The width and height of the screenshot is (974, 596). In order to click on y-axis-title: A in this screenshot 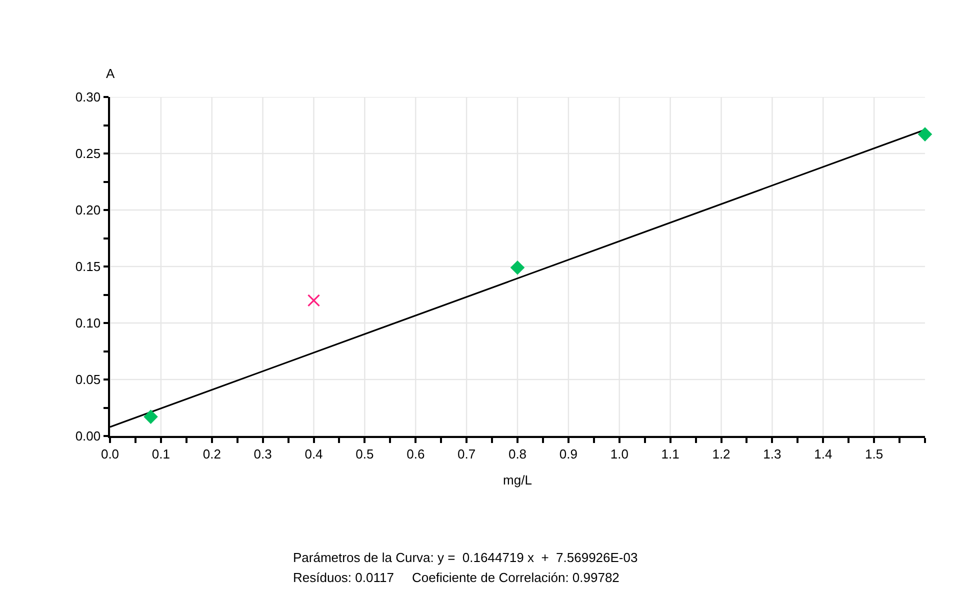, I will do `click(110, 73)`.